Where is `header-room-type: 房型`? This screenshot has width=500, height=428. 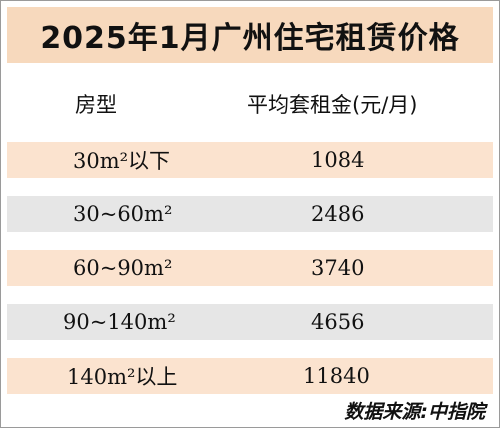
header-room-type: 房型 is located at coordinates (96, 105).